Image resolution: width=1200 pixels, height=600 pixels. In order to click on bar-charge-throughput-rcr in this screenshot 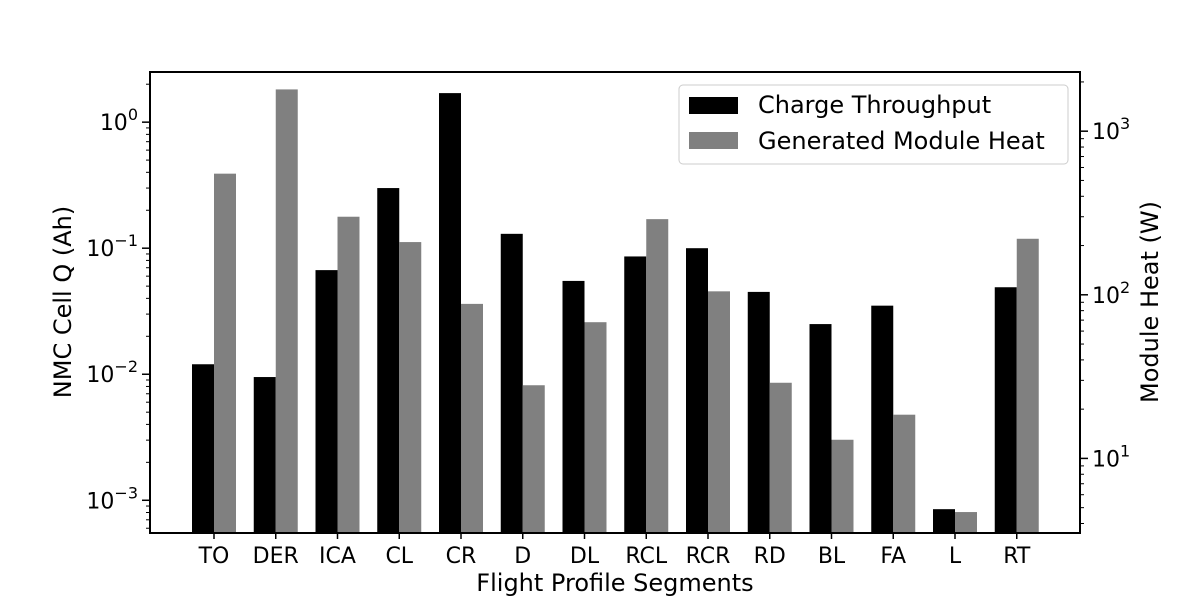, I will do `click(697, 390)`.